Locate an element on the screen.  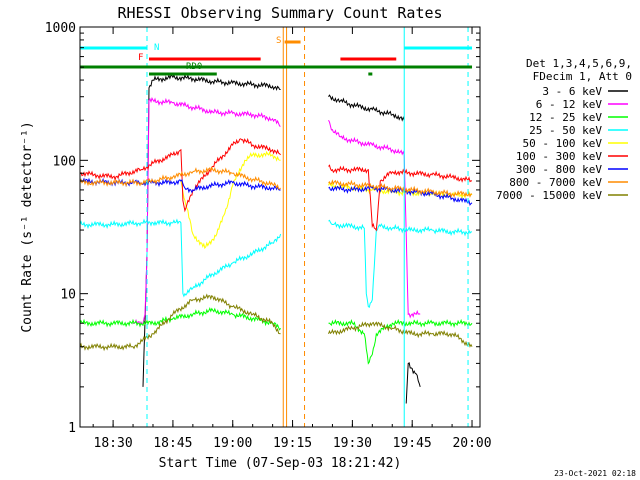
y-tick-label-4: 1000 is located at coordinates (60, 28).